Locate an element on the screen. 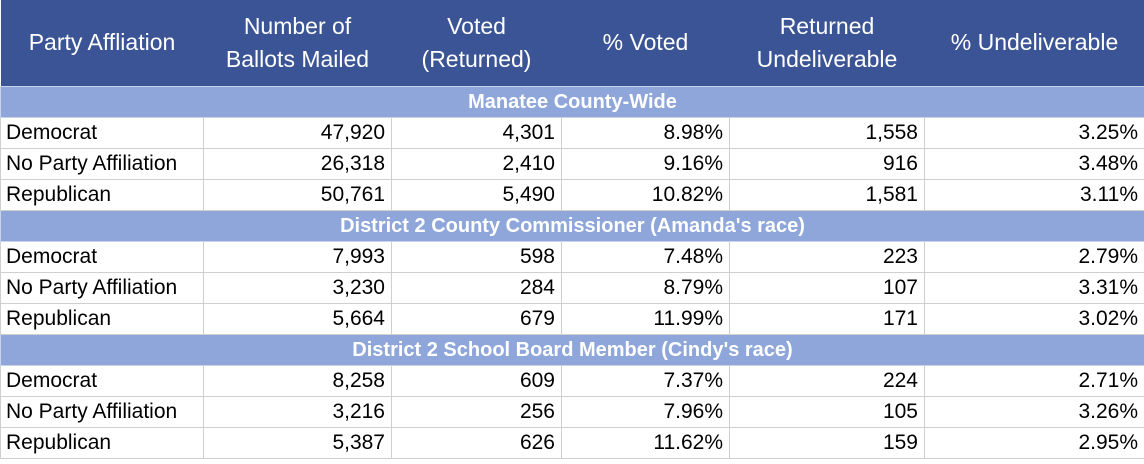 The width and height of the screenshot is (1144, 464). table-row: Democrat 47,920 4,301 8.98% 1,558 3.25% is located at coordinates (572, 133).